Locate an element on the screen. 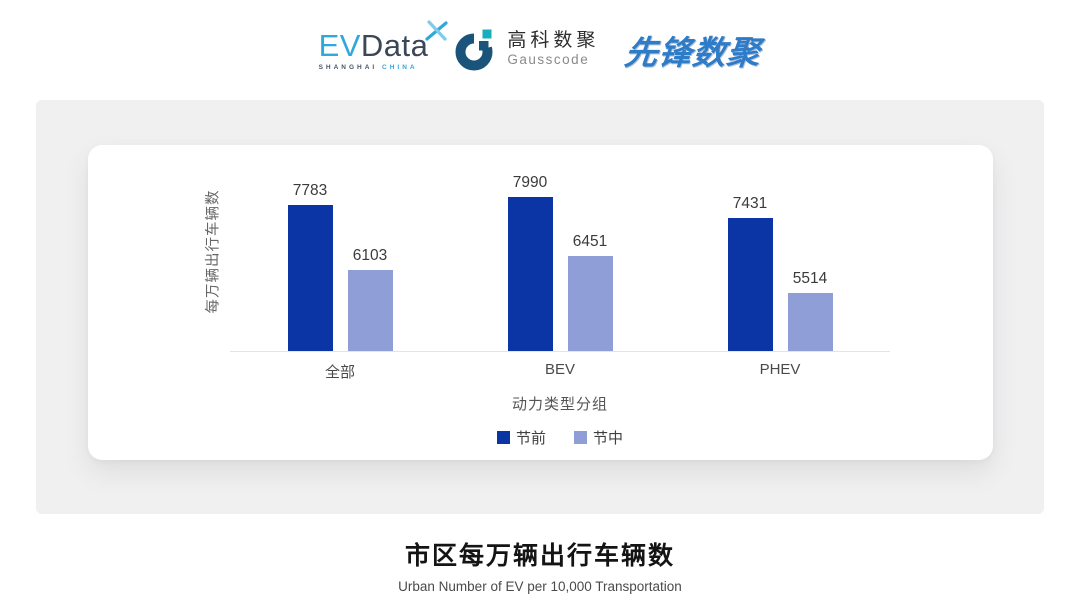  gausscode-logo: 高科数聚 Gausscode is located at coordinates (526, 50).